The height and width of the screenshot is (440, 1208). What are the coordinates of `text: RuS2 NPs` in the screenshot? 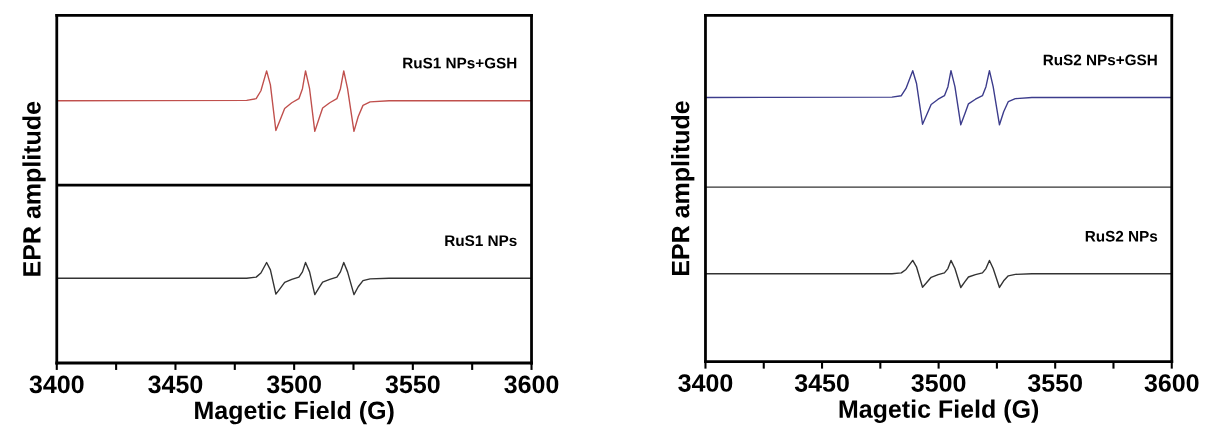 It's located at (1121, 236).